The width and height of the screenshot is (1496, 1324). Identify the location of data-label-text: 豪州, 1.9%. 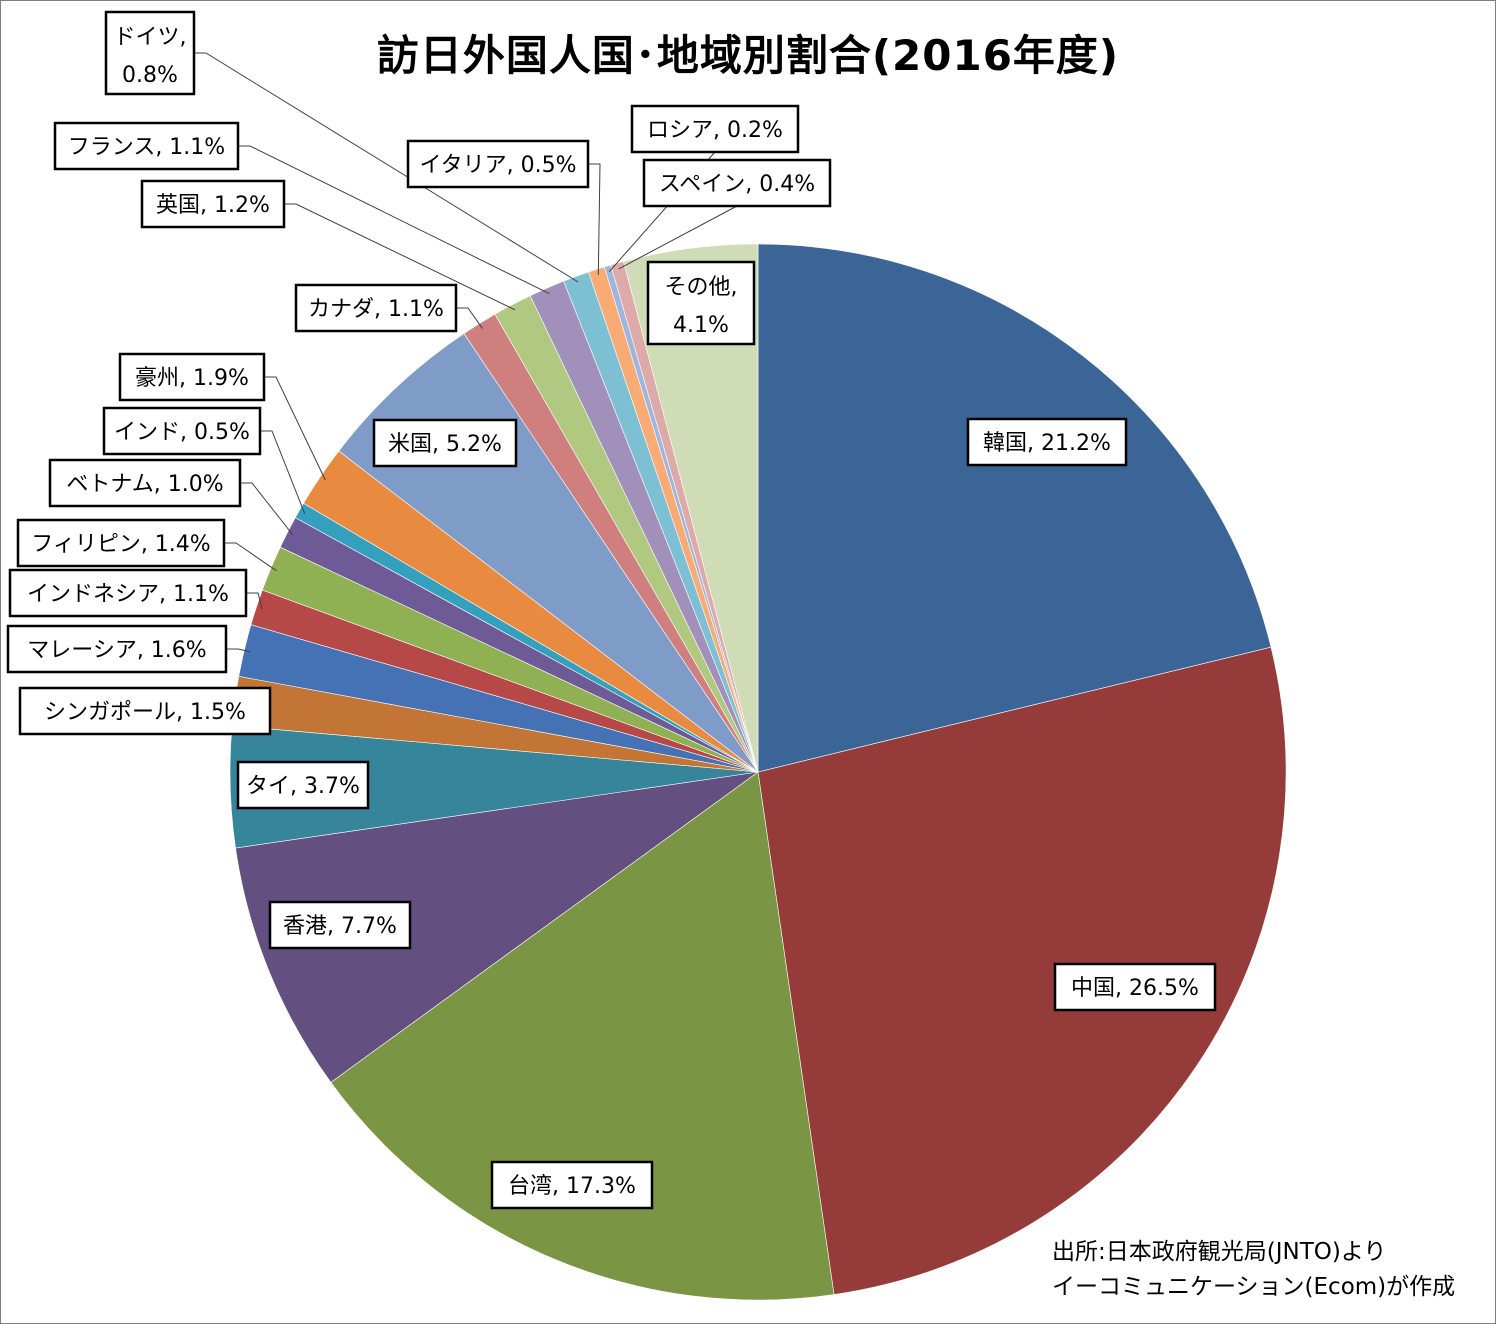
(192, 378).